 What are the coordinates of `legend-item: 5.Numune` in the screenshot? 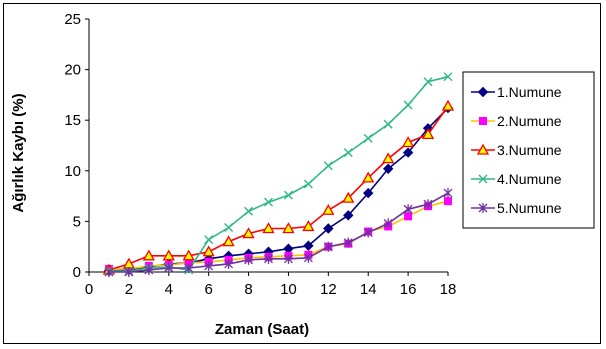 It's located at (516, 208).